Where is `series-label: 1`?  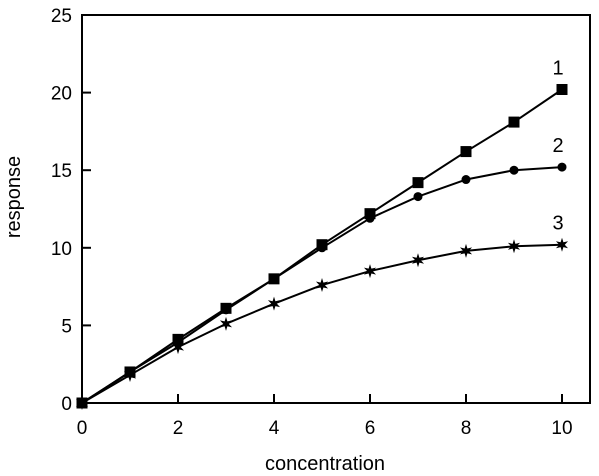
series-label: 1 is located at coordinates (557, 68).